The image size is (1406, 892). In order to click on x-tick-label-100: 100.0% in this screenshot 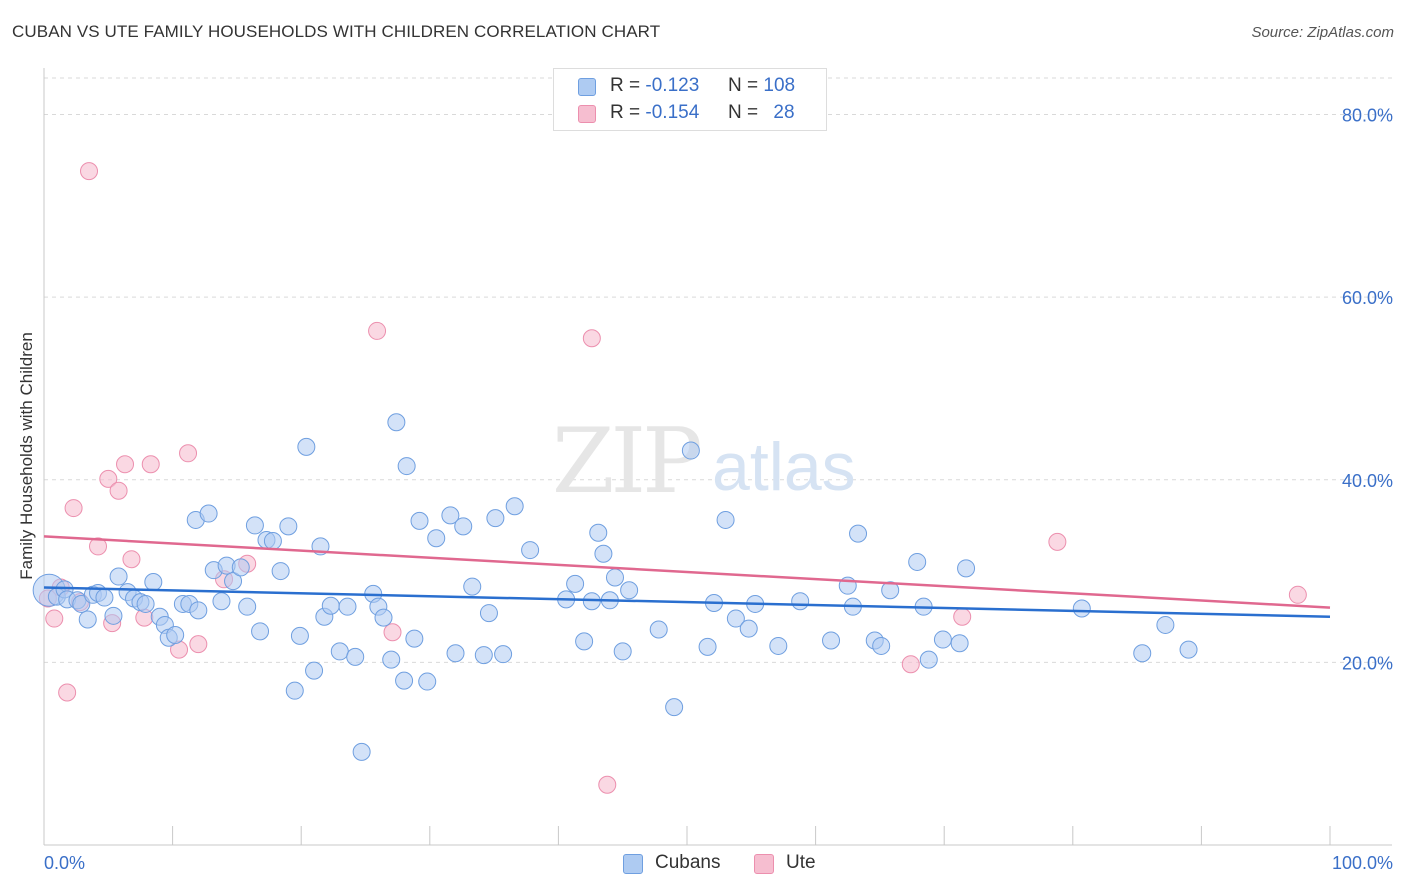, I will do `click(1362, 863)`.